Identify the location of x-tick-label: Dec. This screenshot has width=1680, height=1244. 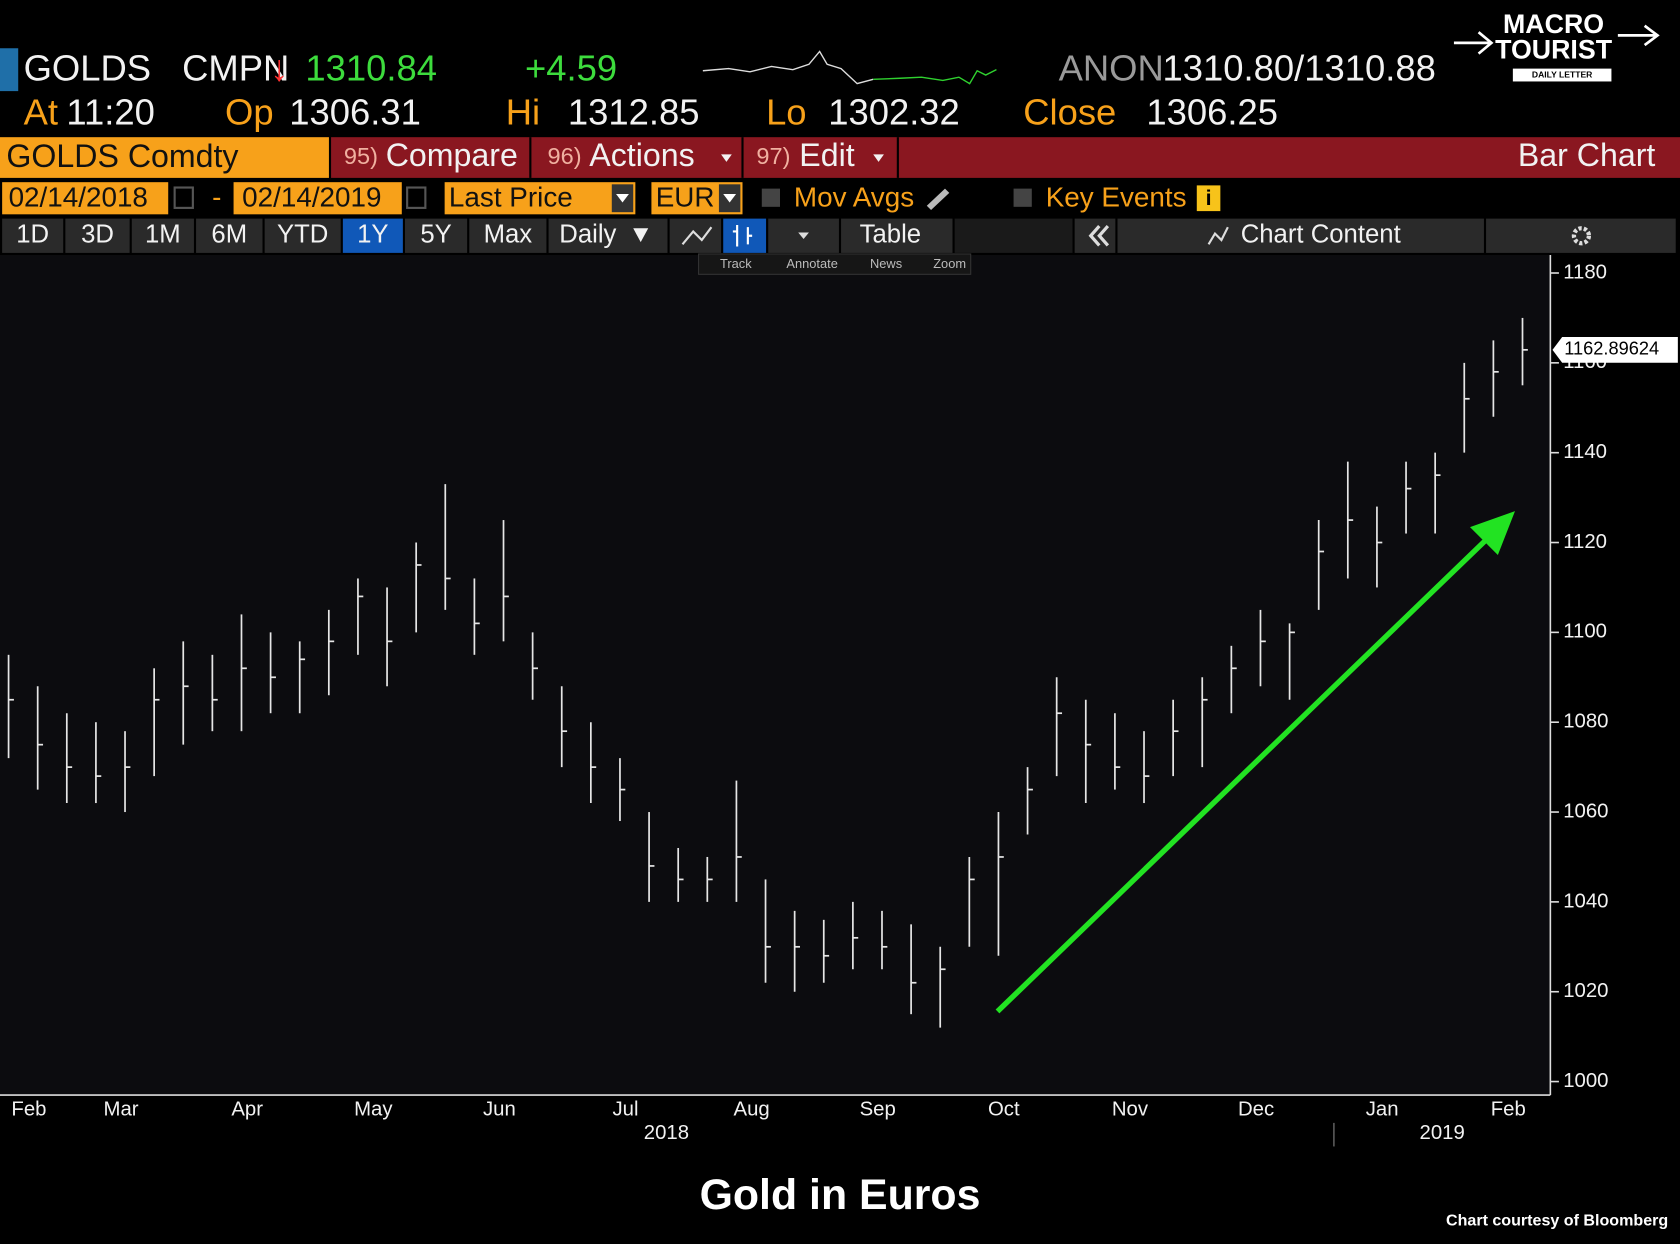
(1256, 1109).